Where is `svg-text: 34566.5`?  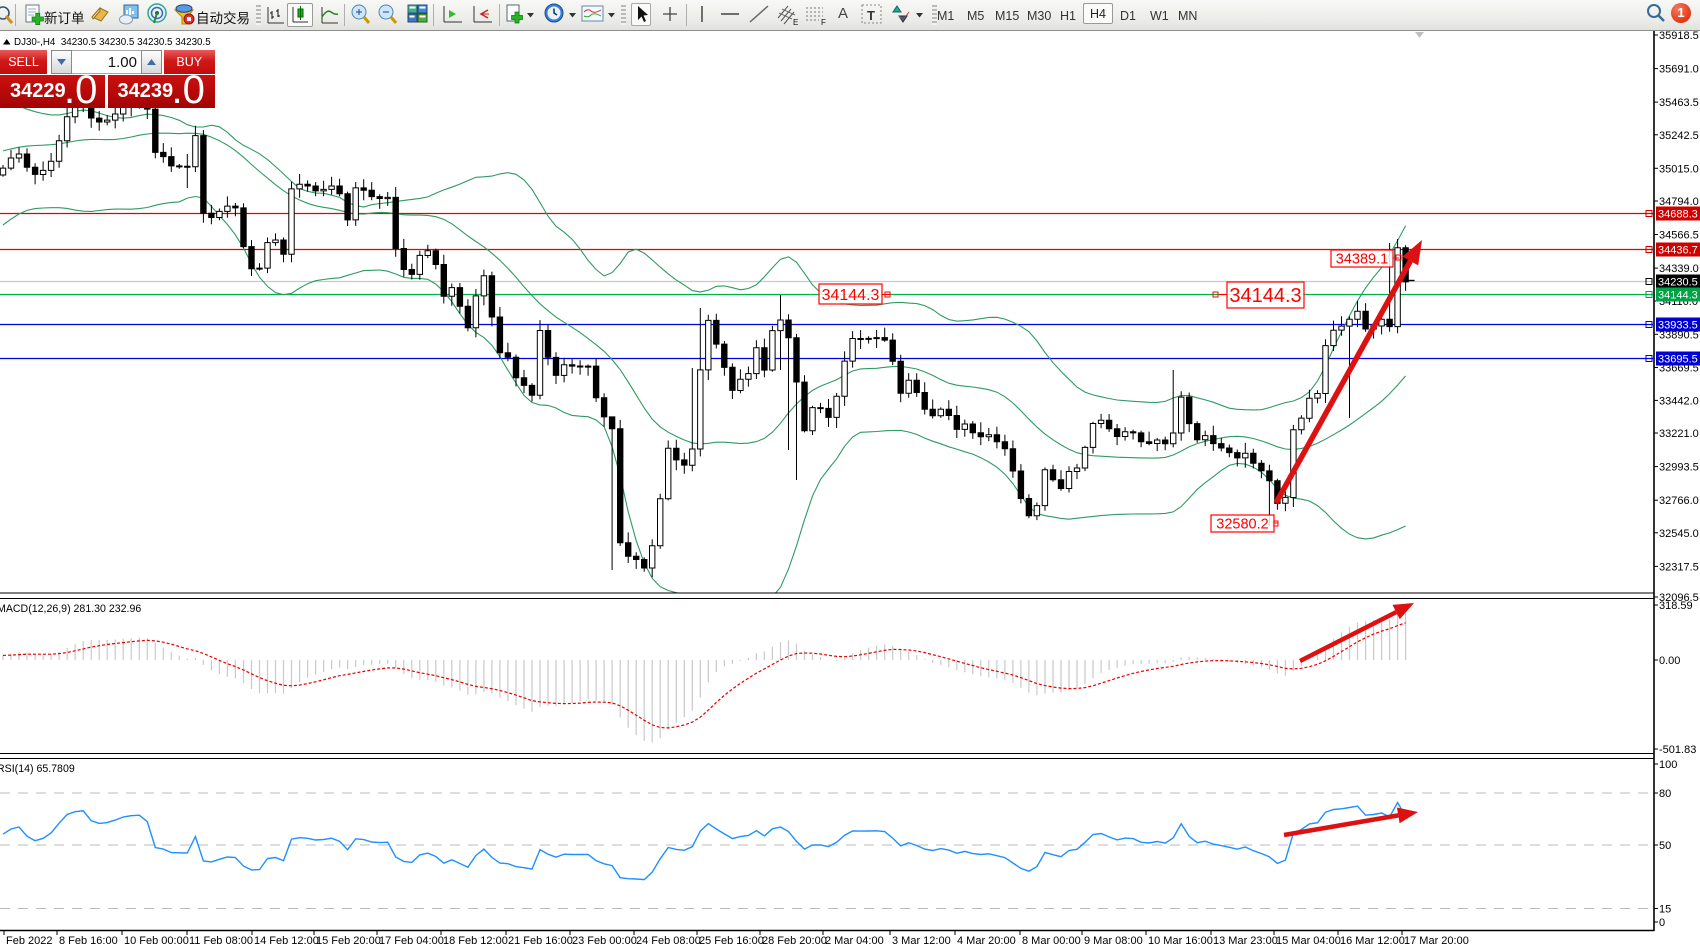 svg-text: 34566.5 is located at coordinates (1679, 236).